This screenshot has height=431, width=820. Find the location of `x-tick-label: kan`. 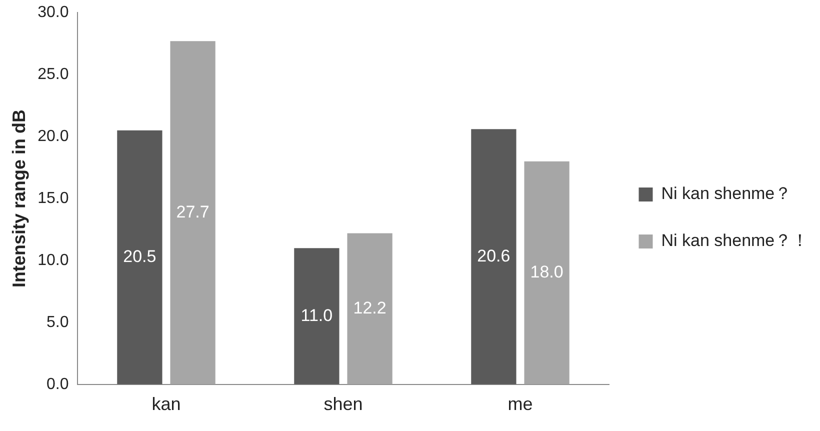

x-tick-label: kan is located at coordinates (166, 404).